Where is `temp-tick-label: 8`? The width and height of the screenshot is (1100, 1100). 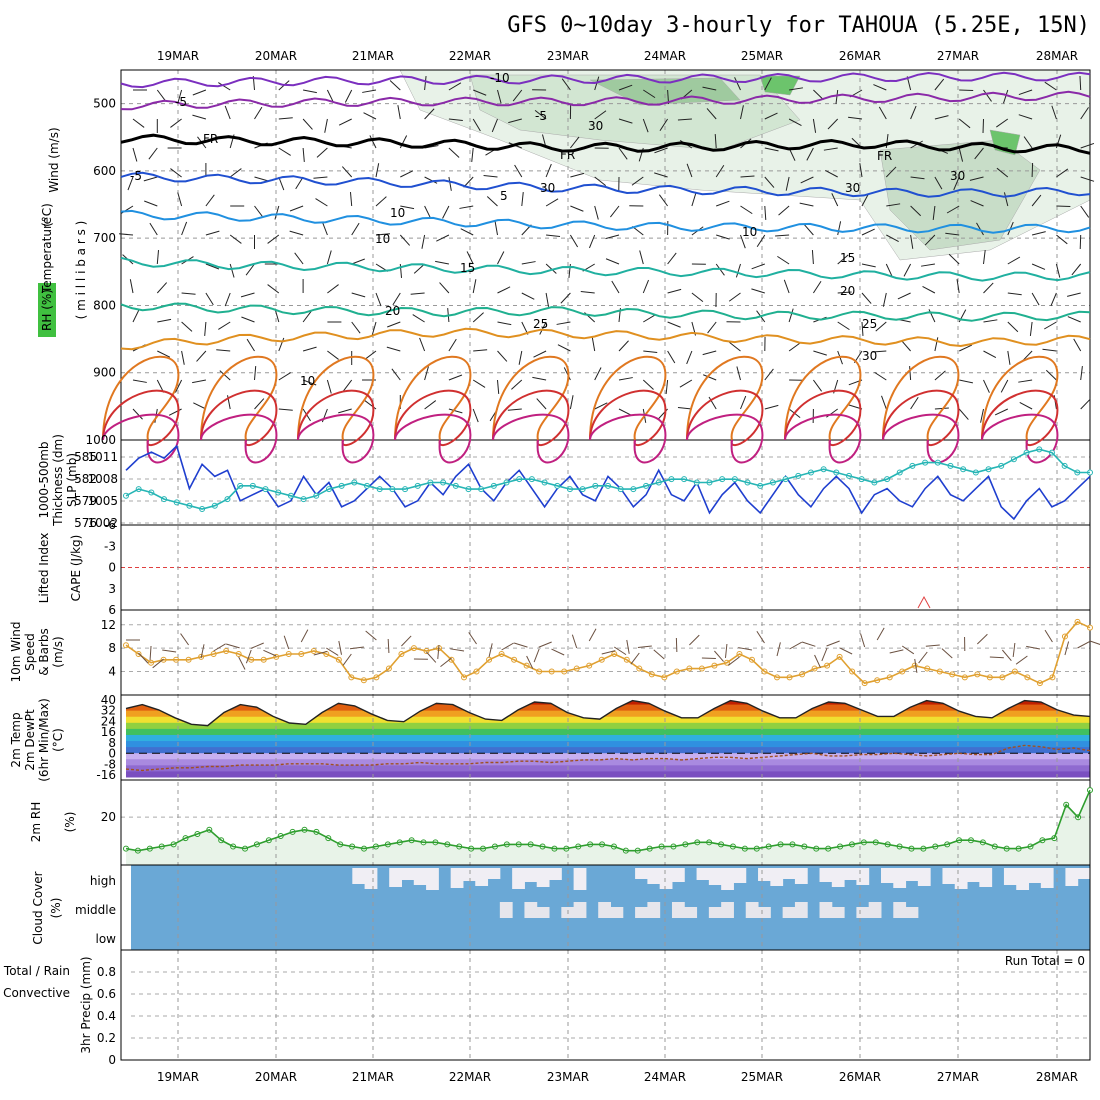
temp-tick-label: 8 is located at coordinates (112, 743).